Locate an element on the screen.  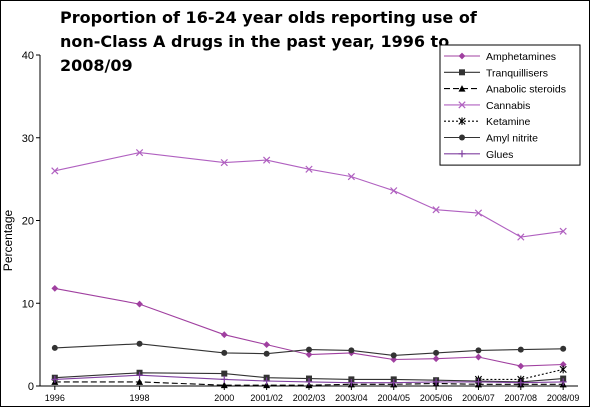
x-tick-label: 2007/08 is located at coordinates (521, 398).